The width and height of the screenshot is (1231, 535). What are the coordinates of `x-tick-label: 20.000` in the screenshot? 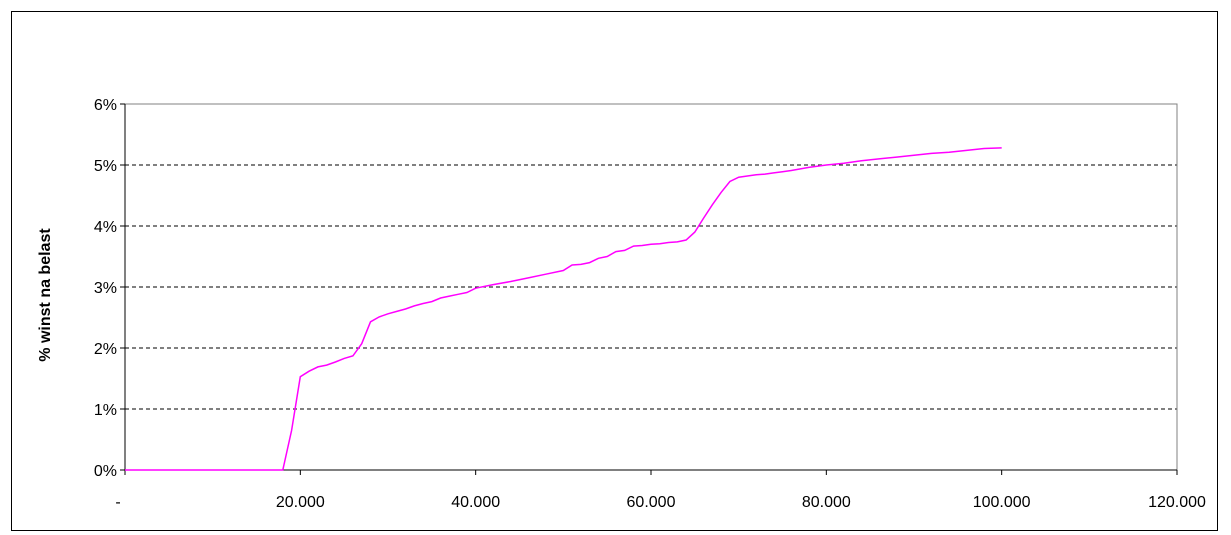 It's located at (300, 502).